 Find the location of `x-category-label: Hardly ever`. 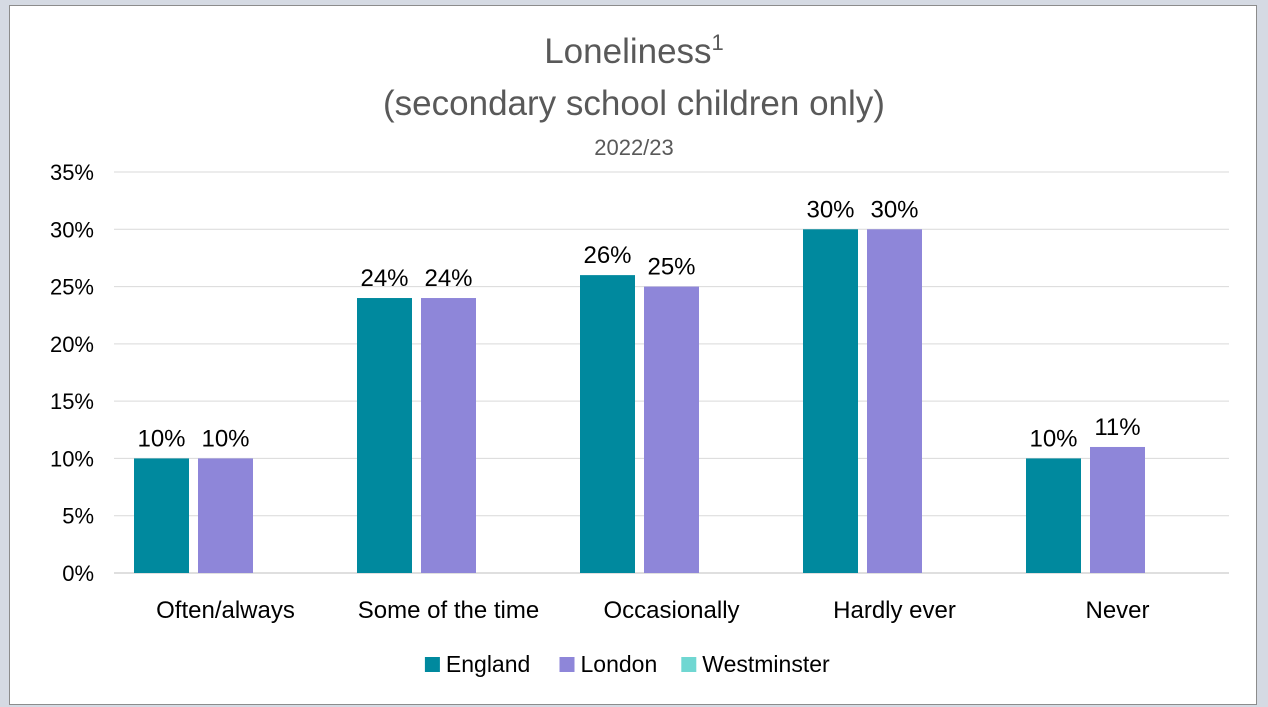

x-category-label: Hardly ever is located at coordinates (894, 610).